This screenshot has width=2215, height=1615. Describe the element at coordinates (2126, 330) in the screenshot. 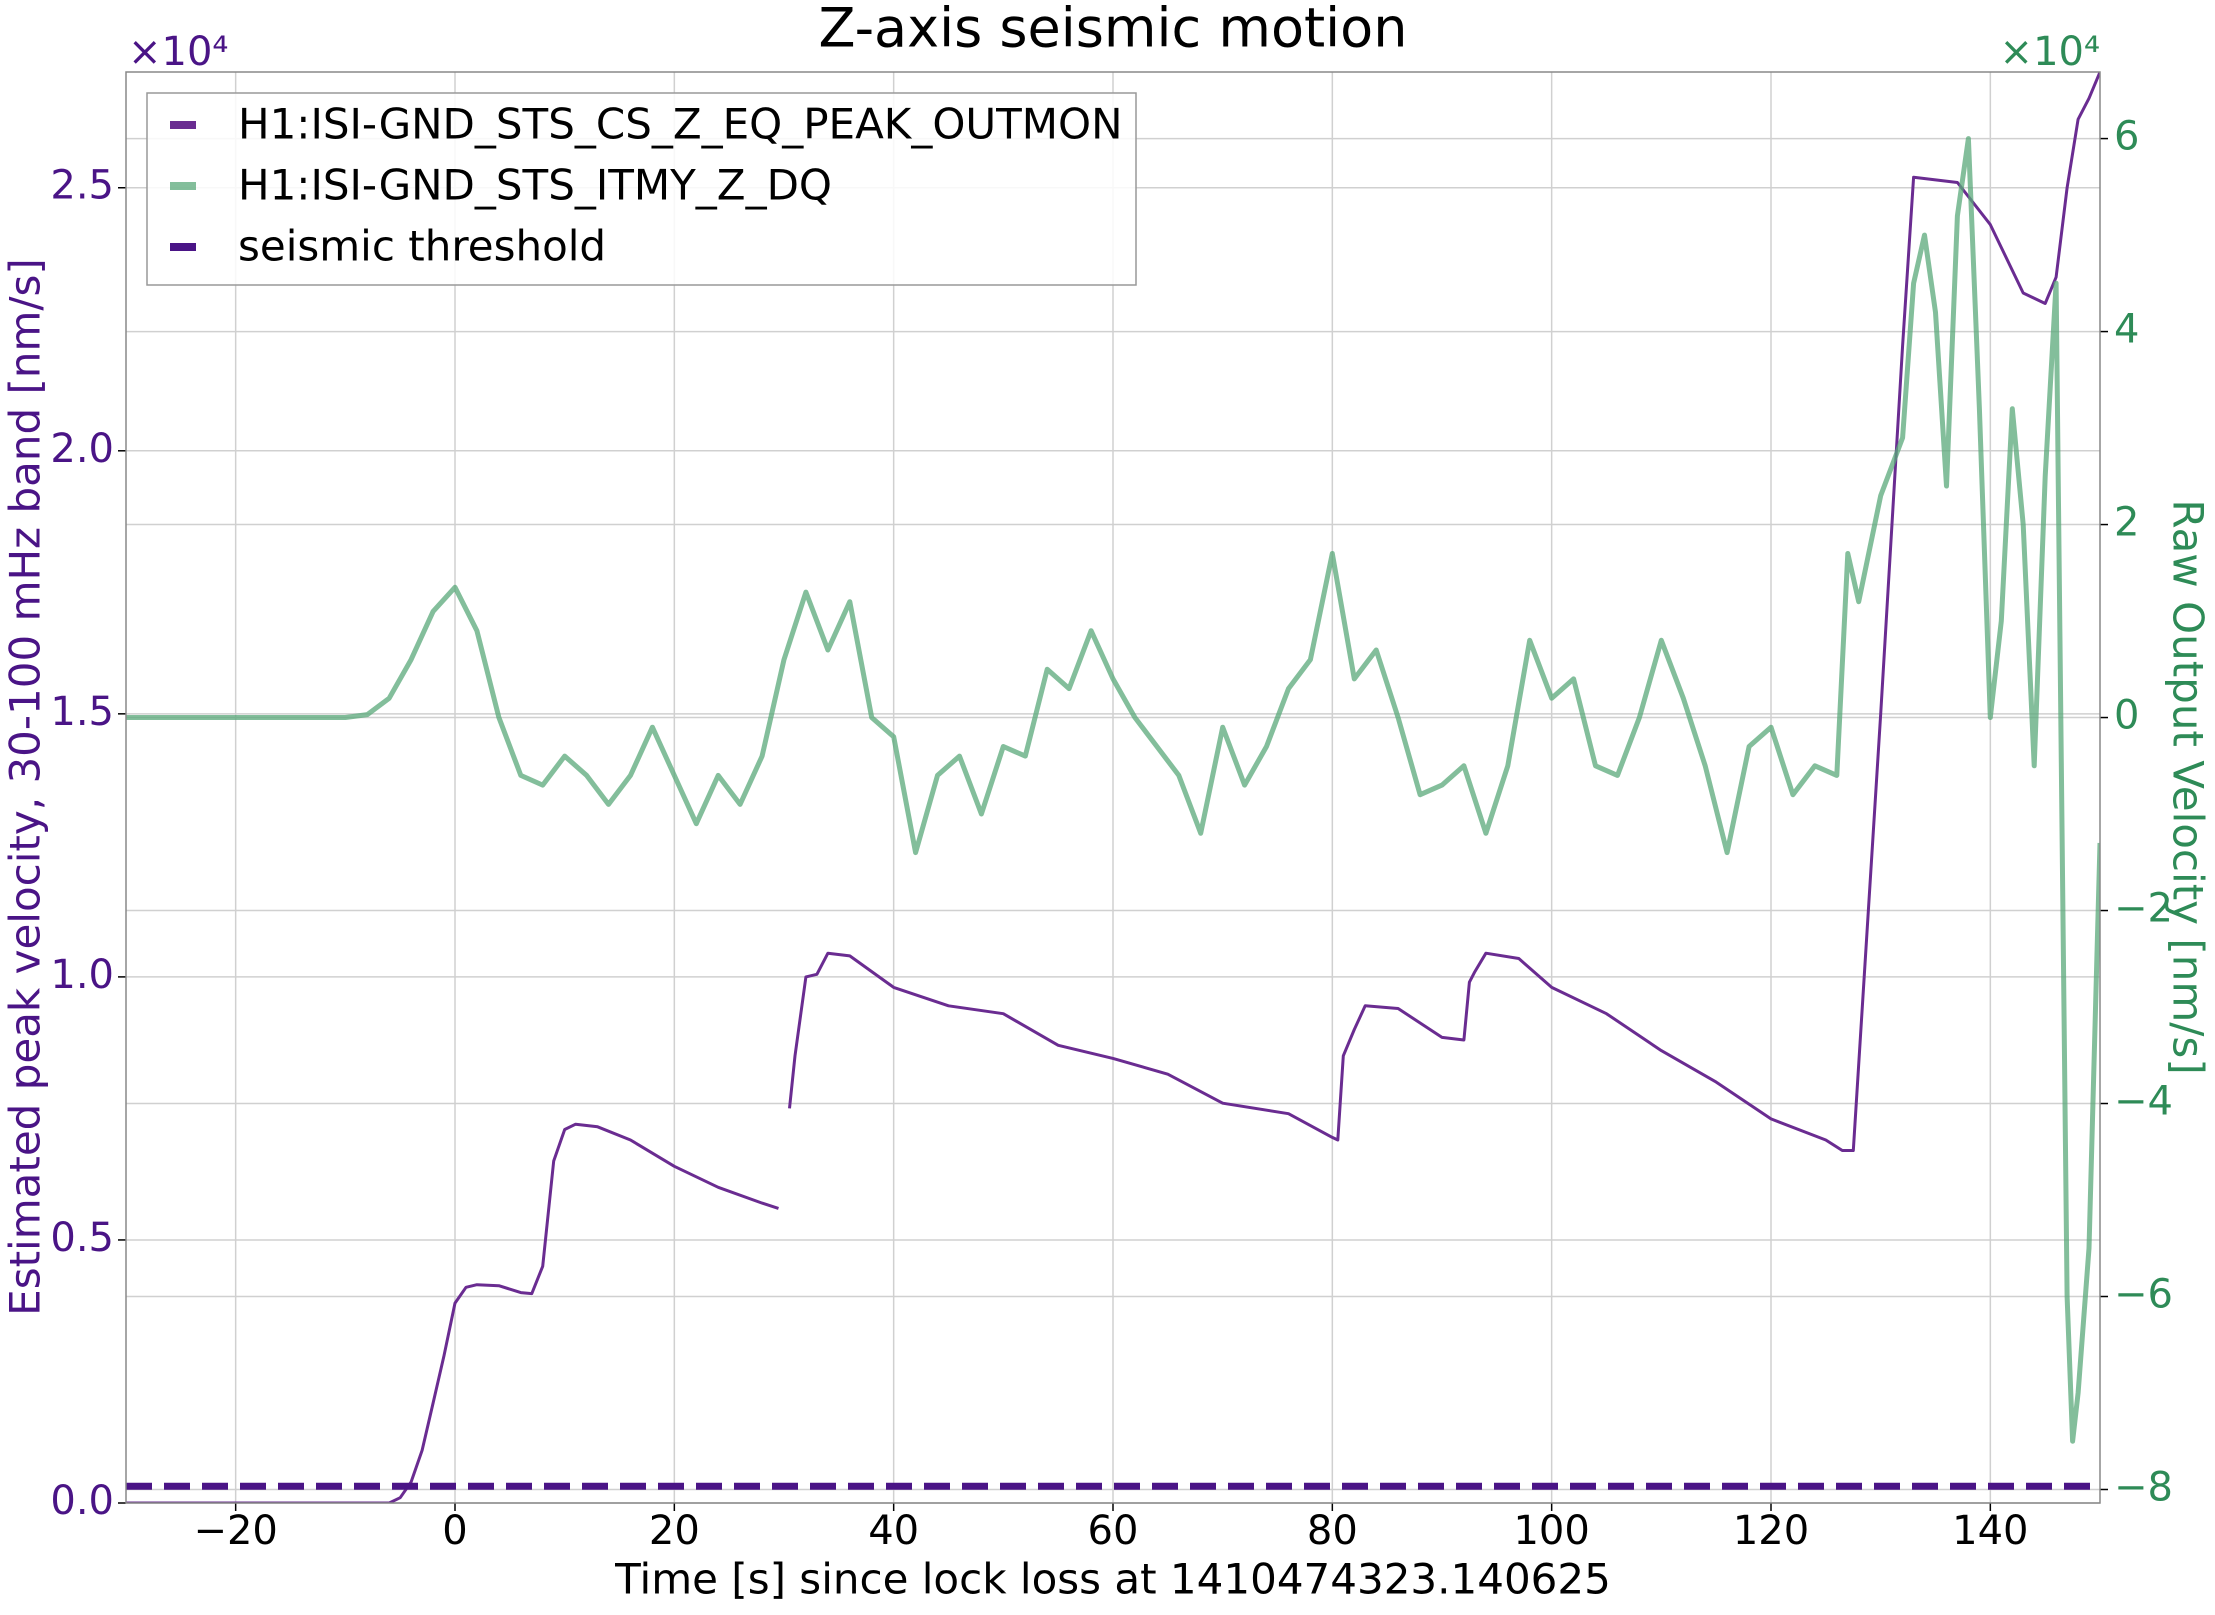

I see `y2-tick-label: 4` at that location.